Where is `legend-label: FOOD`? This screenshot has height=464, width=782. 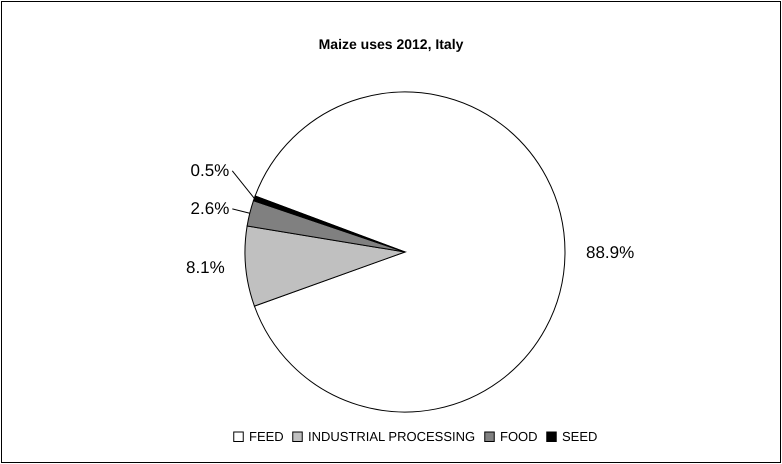
legend-label: FOOD is located at coordinates (519, 436).